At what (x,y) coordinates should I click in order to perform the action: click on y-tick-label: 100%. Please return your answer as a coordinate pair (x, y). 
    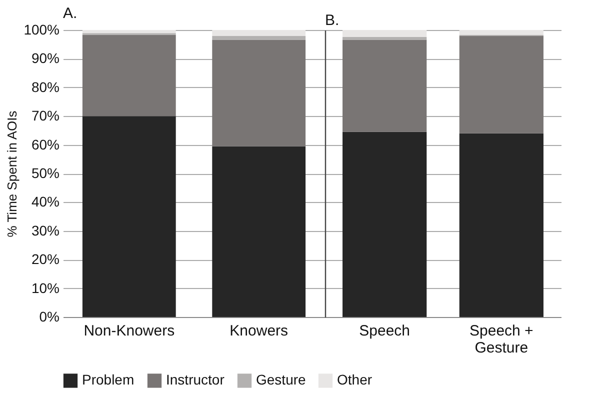
    Looking at the image, I should click on (42, 30).